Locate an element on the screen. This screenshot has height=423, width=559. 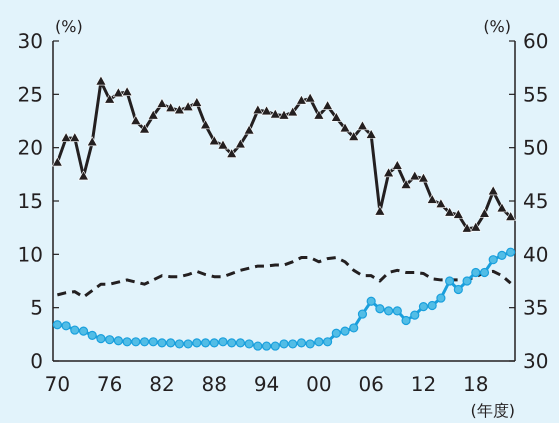
x-tick-label: 12 is located at coordinates (423, 384).